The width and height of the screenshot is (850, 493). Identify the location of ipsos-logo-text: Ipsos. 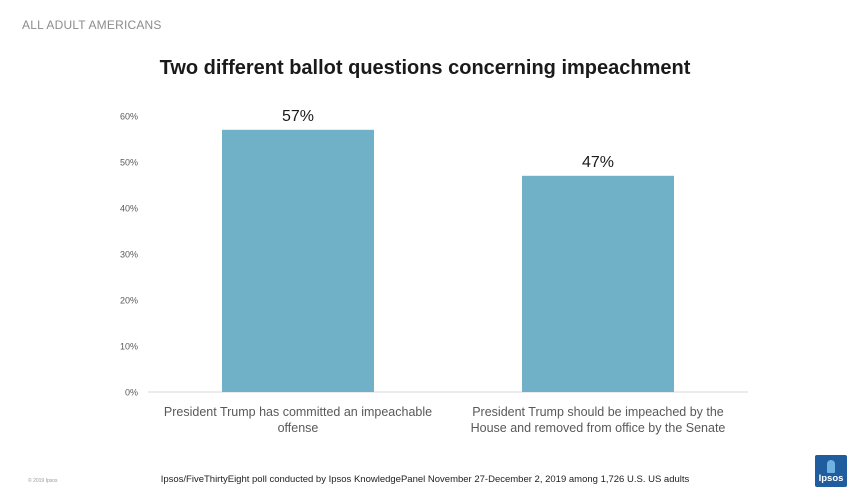
(831, 478).